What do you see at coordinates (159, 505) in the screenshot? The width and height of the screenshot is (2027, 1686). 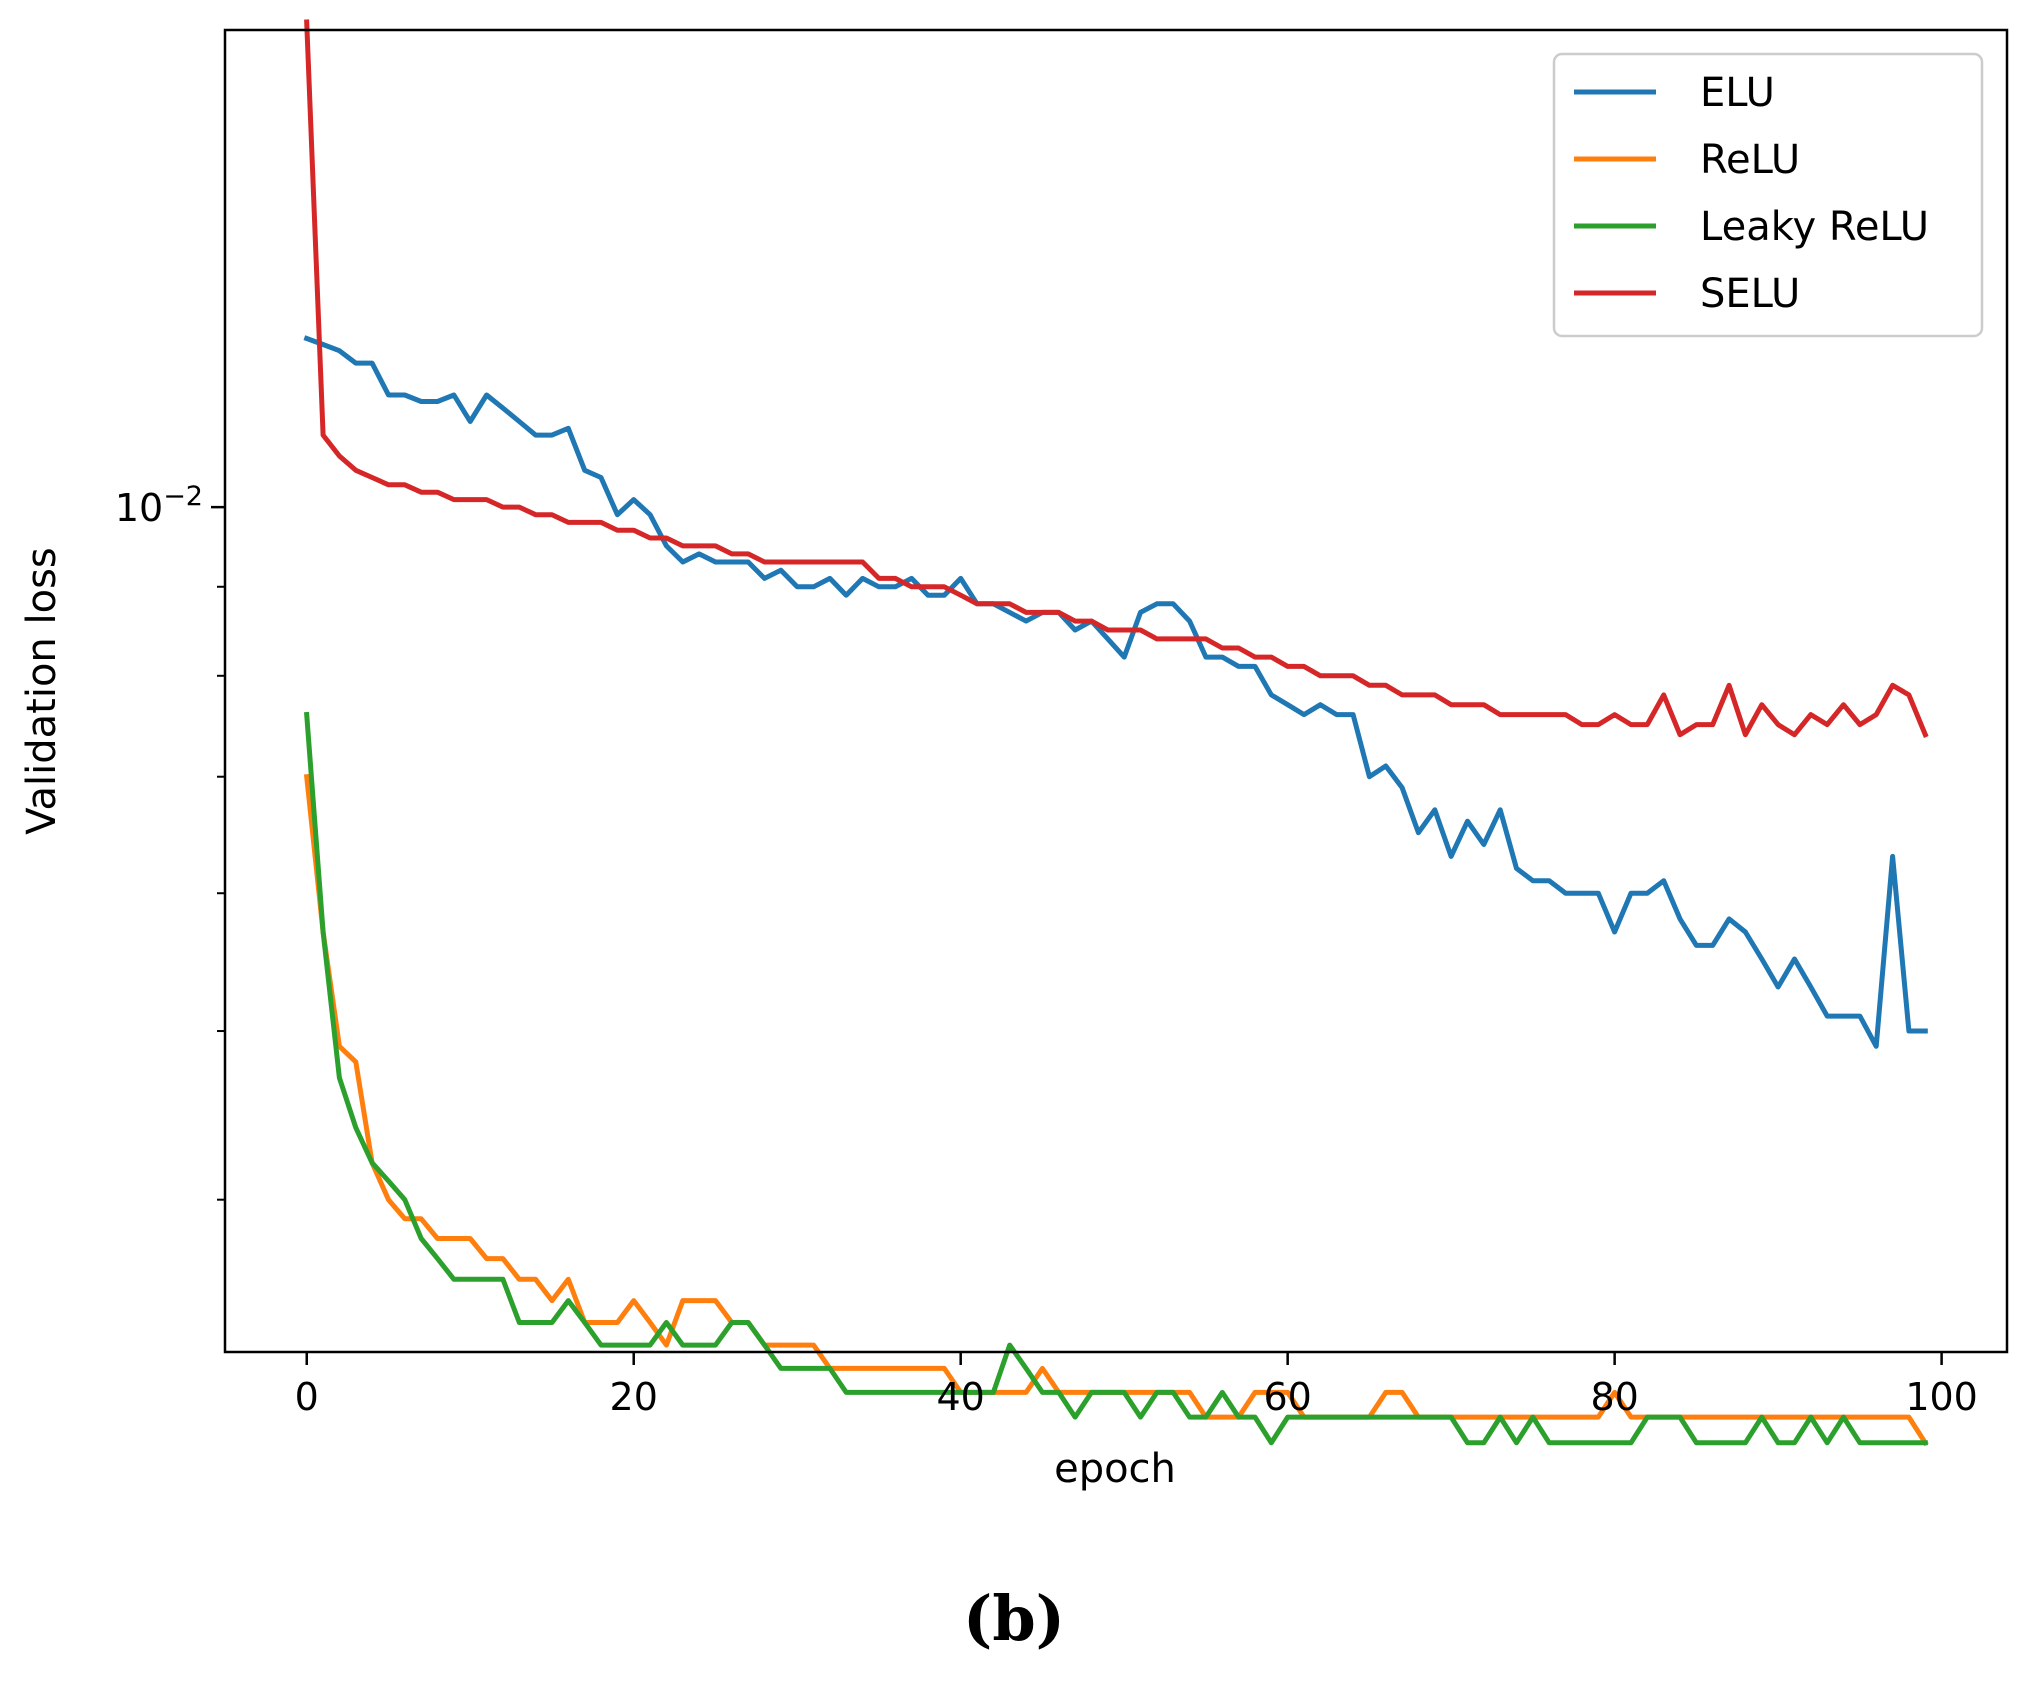 I see `y-tick-label: 10−2` at bounding box center [159, 505].